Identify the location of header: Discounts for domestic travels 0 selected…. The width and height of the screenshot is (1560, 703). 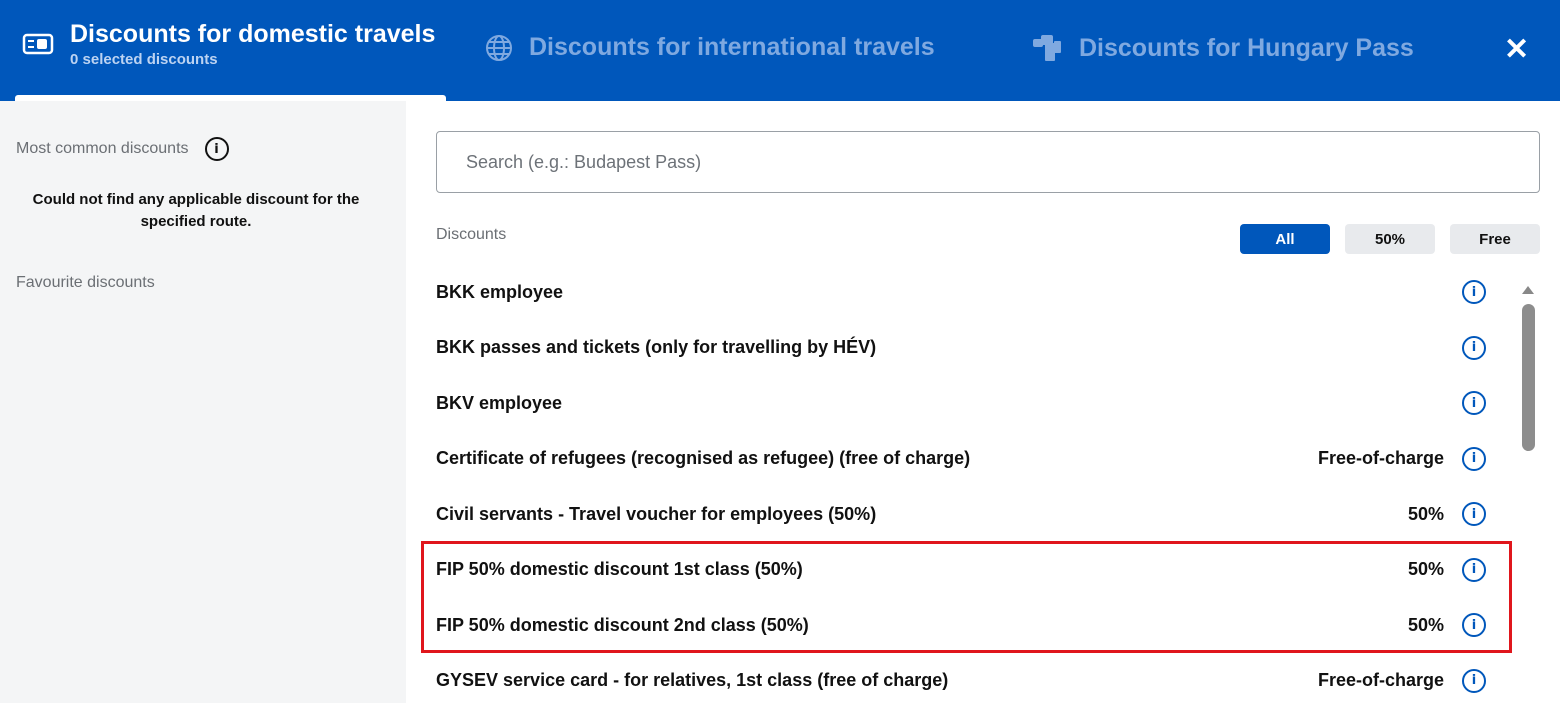
(780, 51).